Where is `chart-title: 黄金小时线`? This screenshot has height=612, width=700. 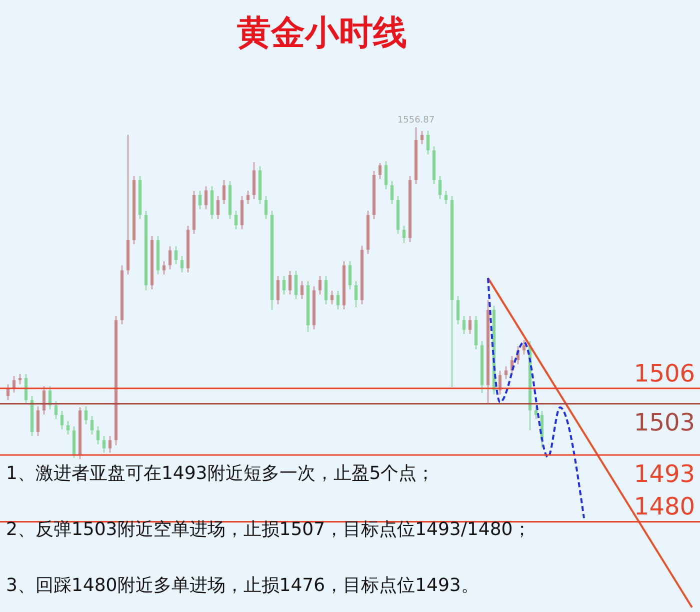
chart-title: 黄金小时线 is located at coordinates (322, 33).